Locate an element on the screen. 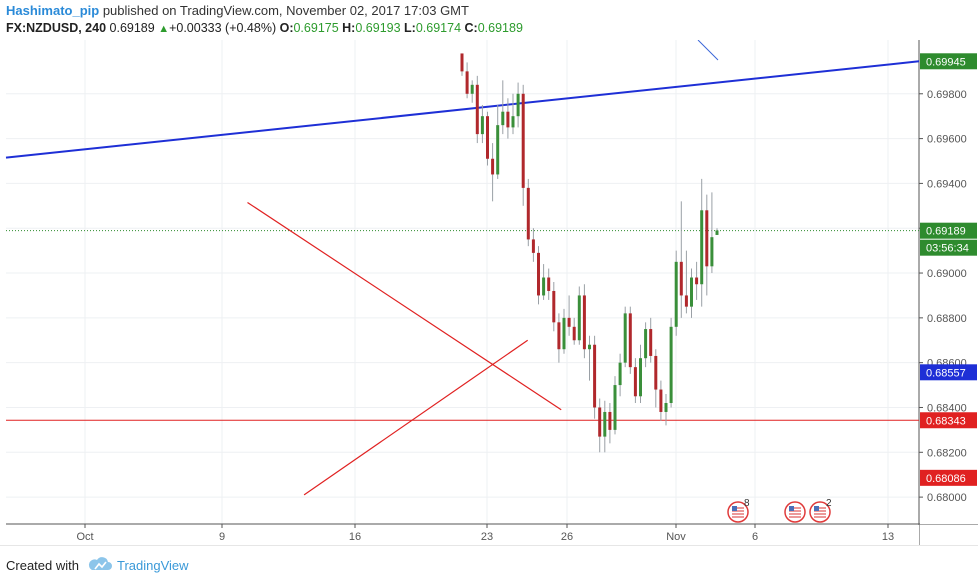  y-tick-label: 0.69800 is located at coordinates (947, 95).